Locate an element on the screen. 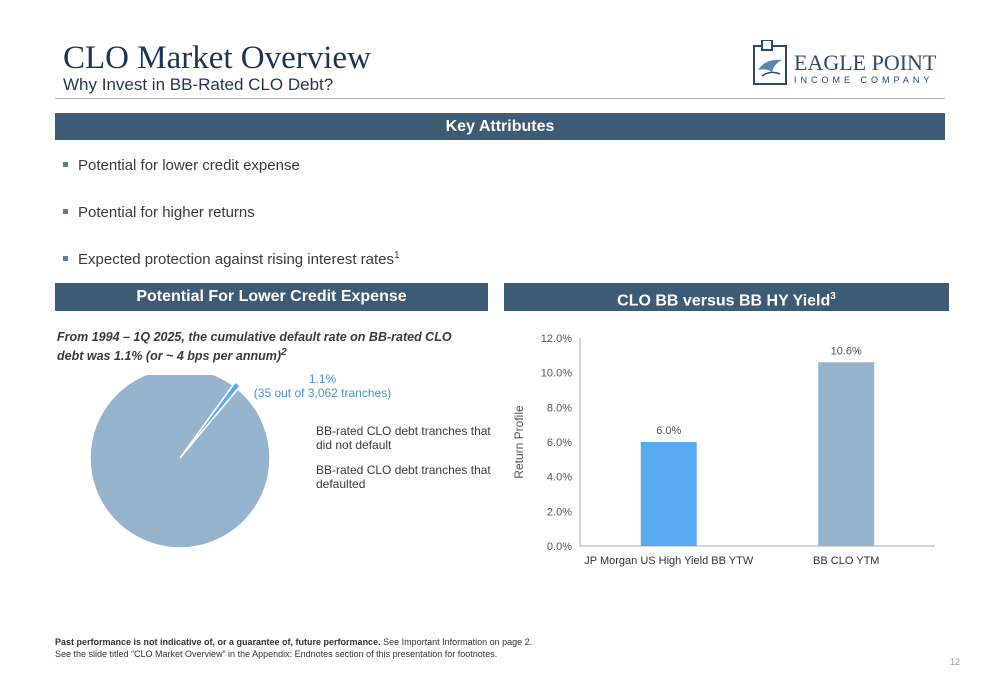 This screenshot has width=1000, height=685. page-subtitle: Why Invest in BB-Rated CLO Debt? is located at coordinates (198, 84).